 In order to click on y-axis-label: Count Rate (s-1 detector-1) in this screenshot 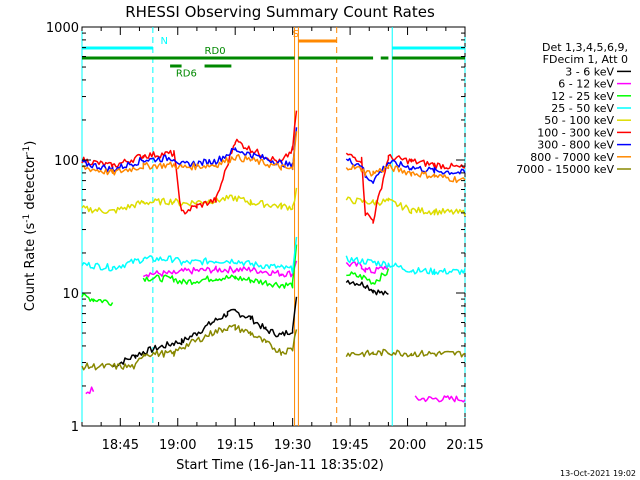, I will do `click(30, 226)`.